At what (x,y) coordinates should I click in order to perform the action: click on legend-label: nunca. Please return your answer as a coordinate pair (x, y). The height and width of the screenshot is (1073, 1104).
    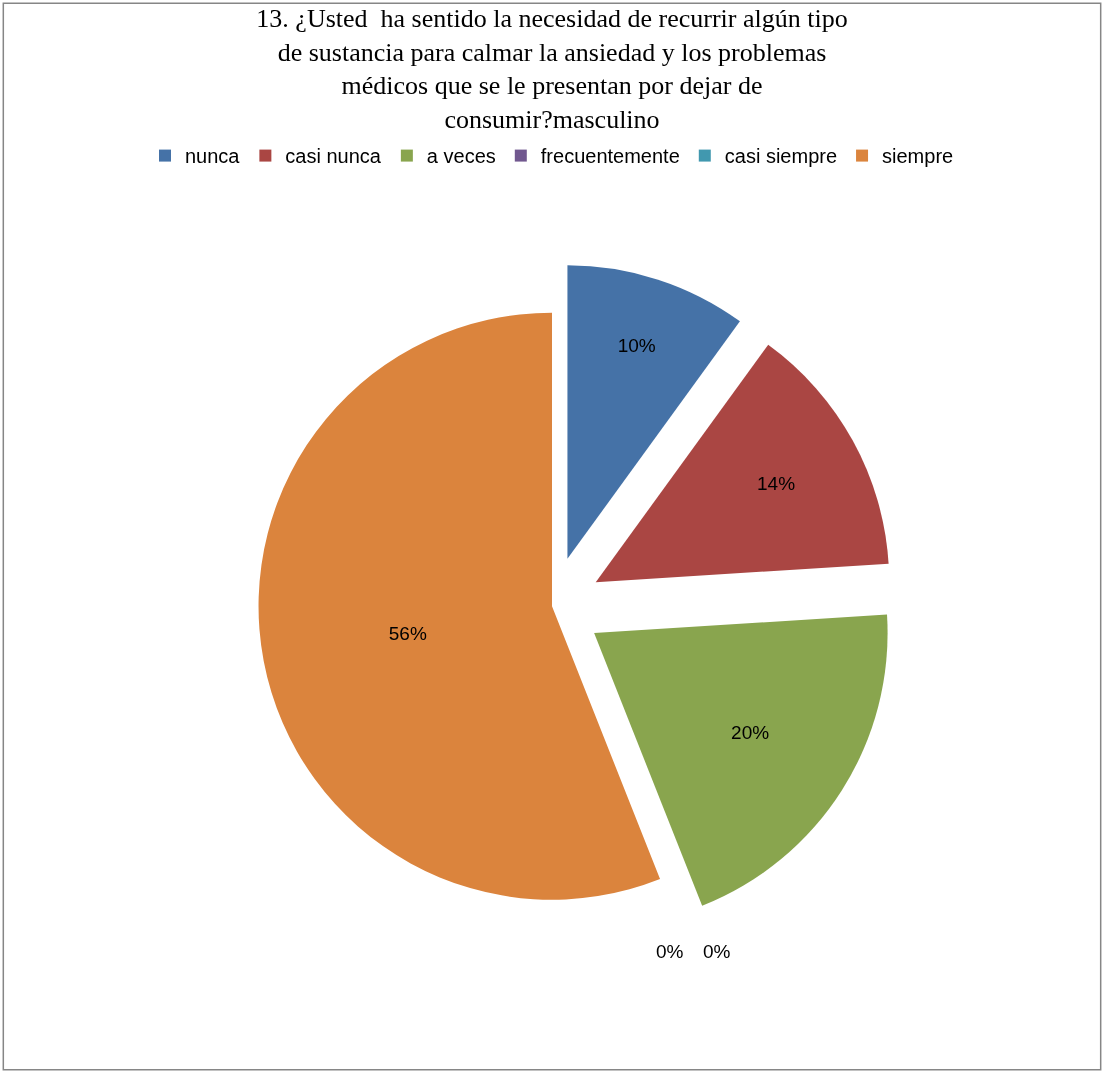
    Looking at the image, I should click on (213, 156).